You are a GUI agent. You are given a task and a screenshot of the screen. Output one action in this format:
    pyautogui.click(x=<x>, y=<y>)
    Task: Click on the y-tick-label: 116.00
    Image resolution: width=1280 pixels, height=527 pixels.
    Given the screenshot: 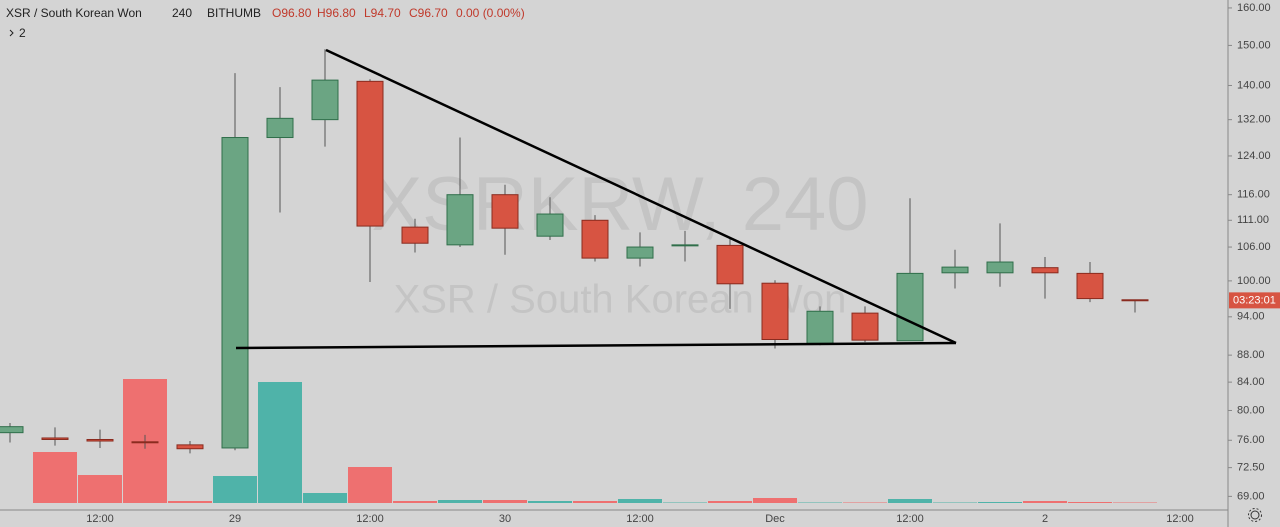 What is the action you would take?
    pyautogui.click(x=1253, y=195)
    